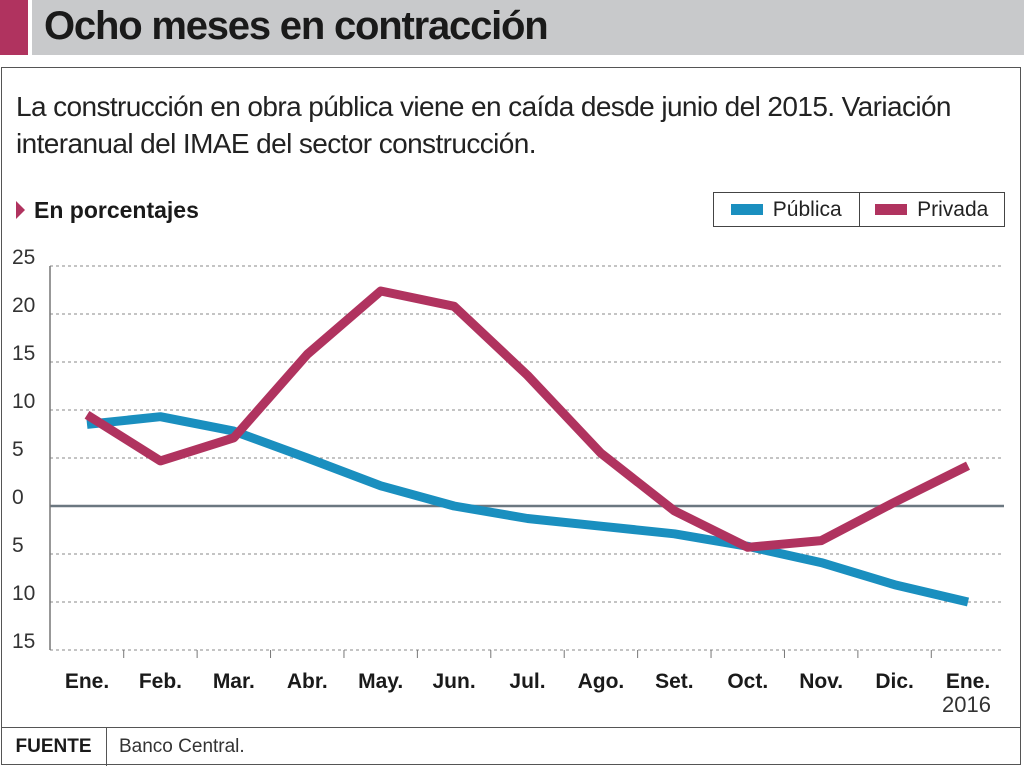 The height and width of the screenshot is (767, 1024). Describe the element at coordinates (747, 681) in the screenshot. I see `x-tick-label: Oct.` at that location.